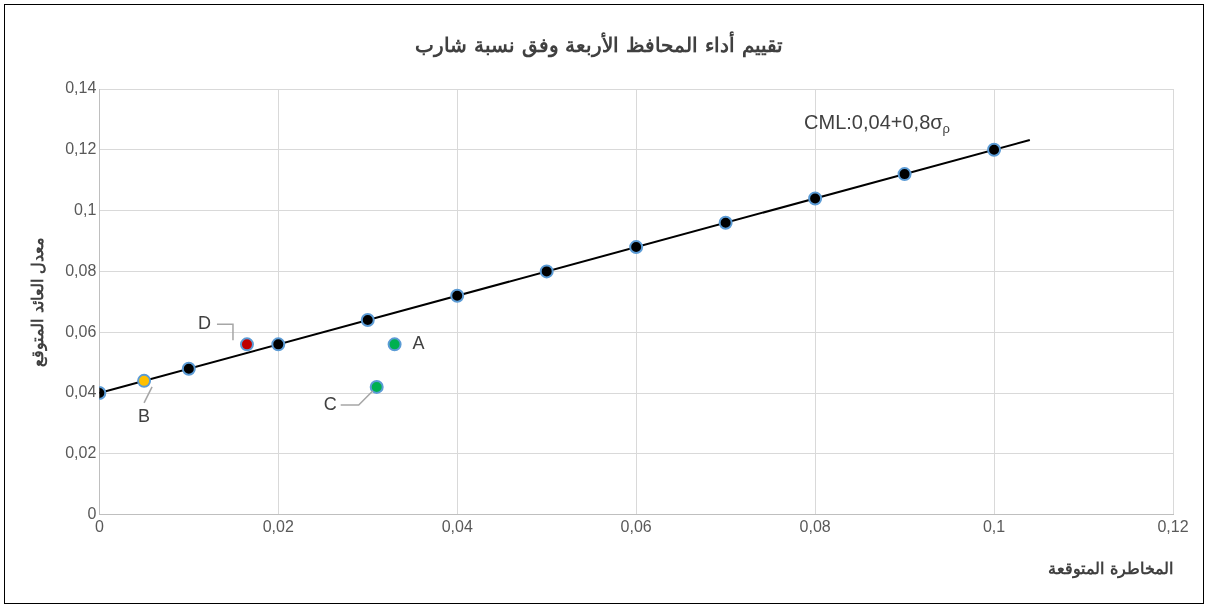 The width and height of the screenshot is (1210, 610). I want to click on y-tick-label: 0,08, so click(81, 270).